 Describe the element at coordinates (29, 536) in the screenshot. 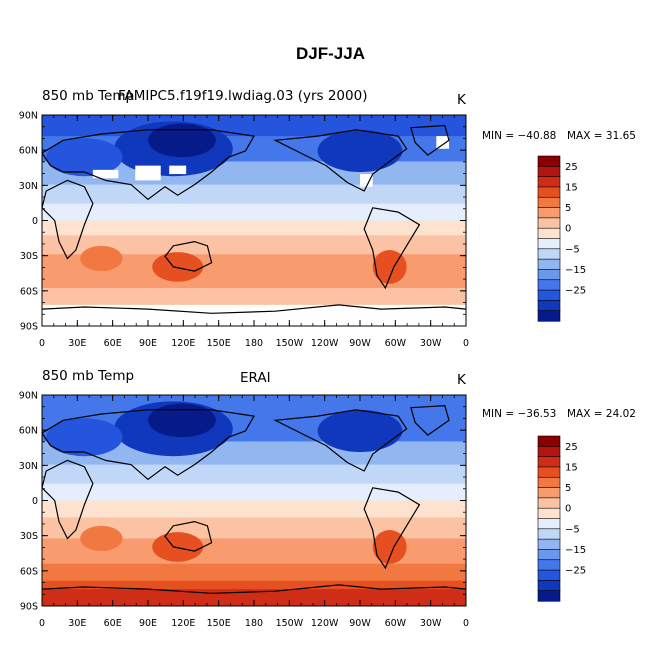

I see `lat-tick-label: 30S` at that location.